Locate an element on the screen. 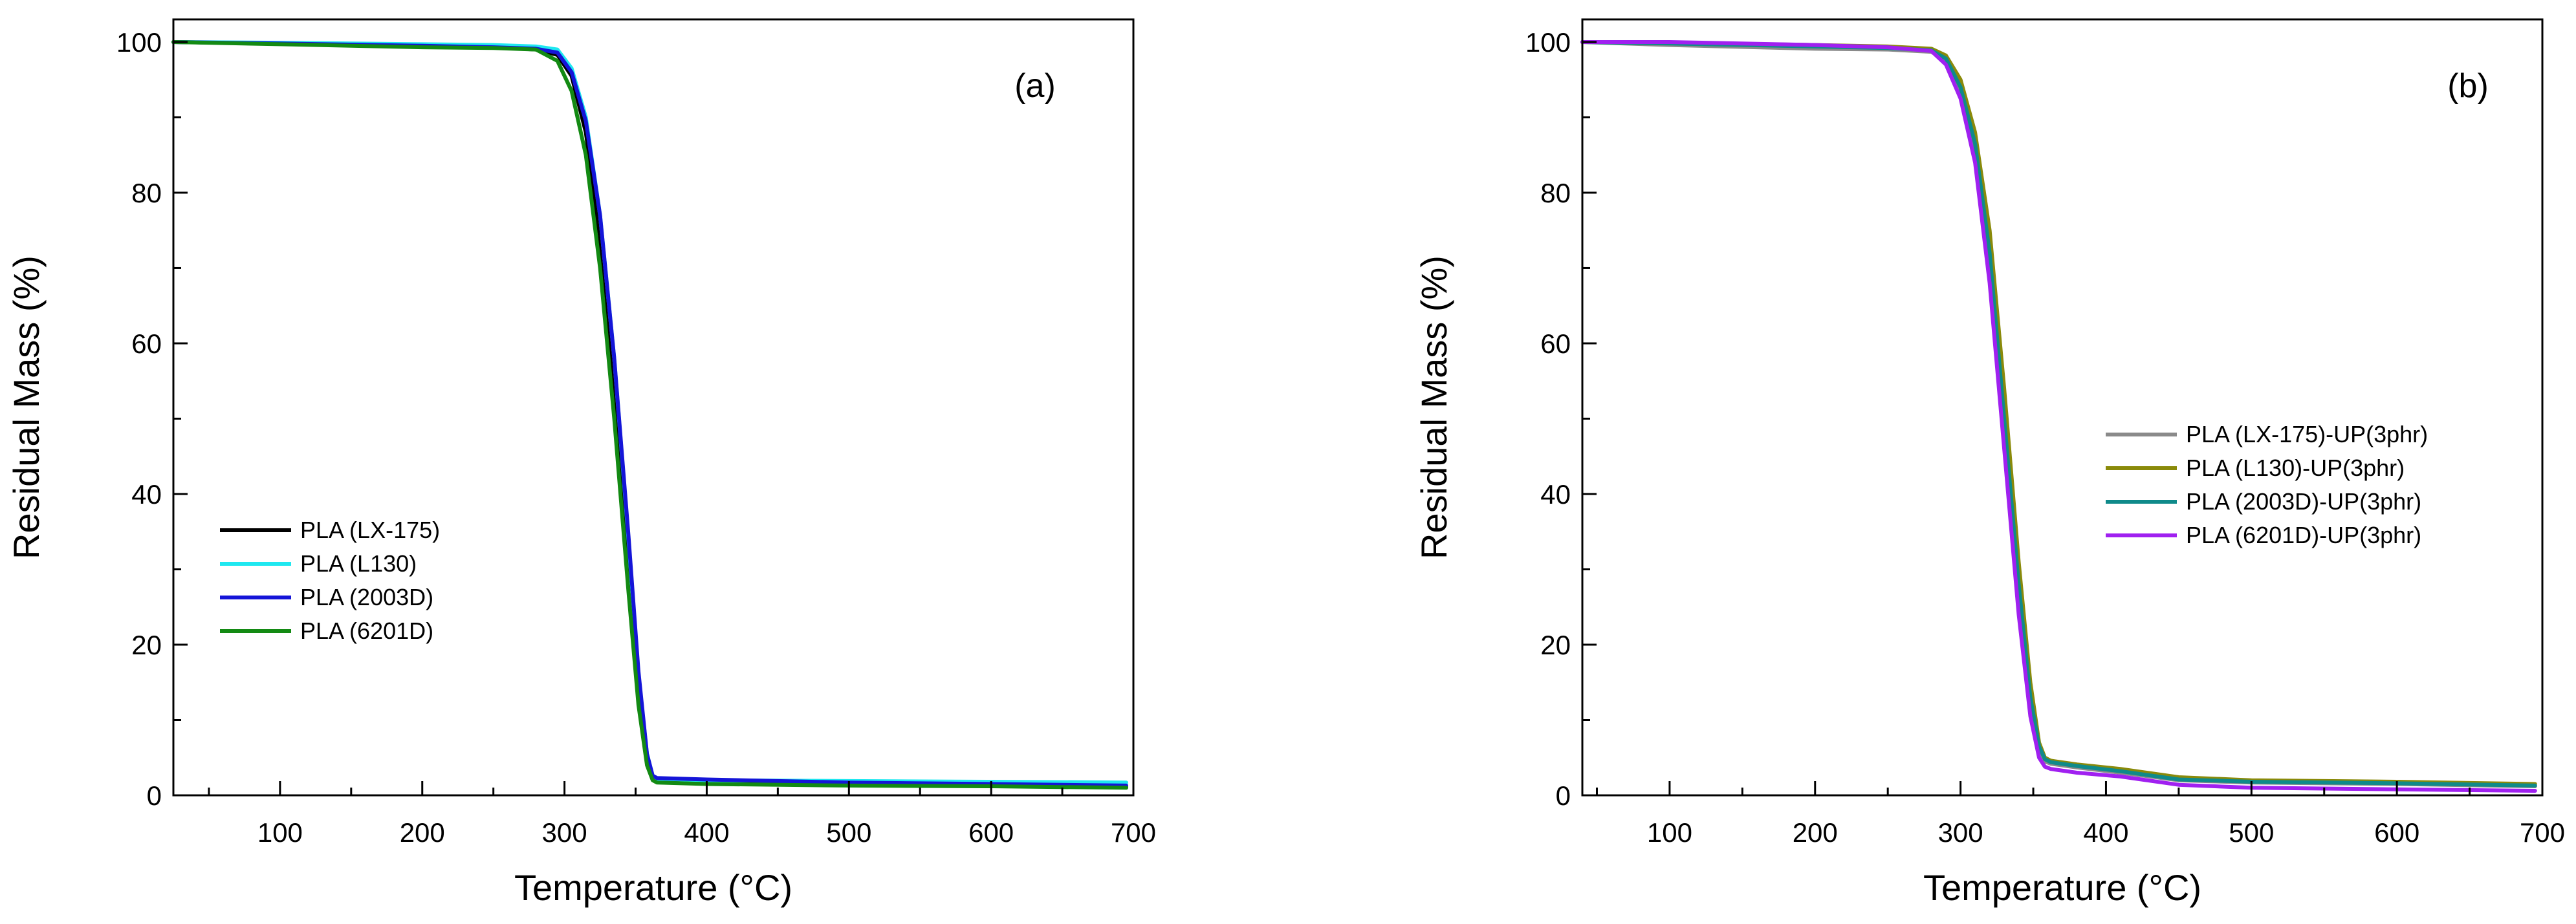 The image size is (2576, 924). legend-label-2: PLA (L130) is located at coordinates (358, 563).